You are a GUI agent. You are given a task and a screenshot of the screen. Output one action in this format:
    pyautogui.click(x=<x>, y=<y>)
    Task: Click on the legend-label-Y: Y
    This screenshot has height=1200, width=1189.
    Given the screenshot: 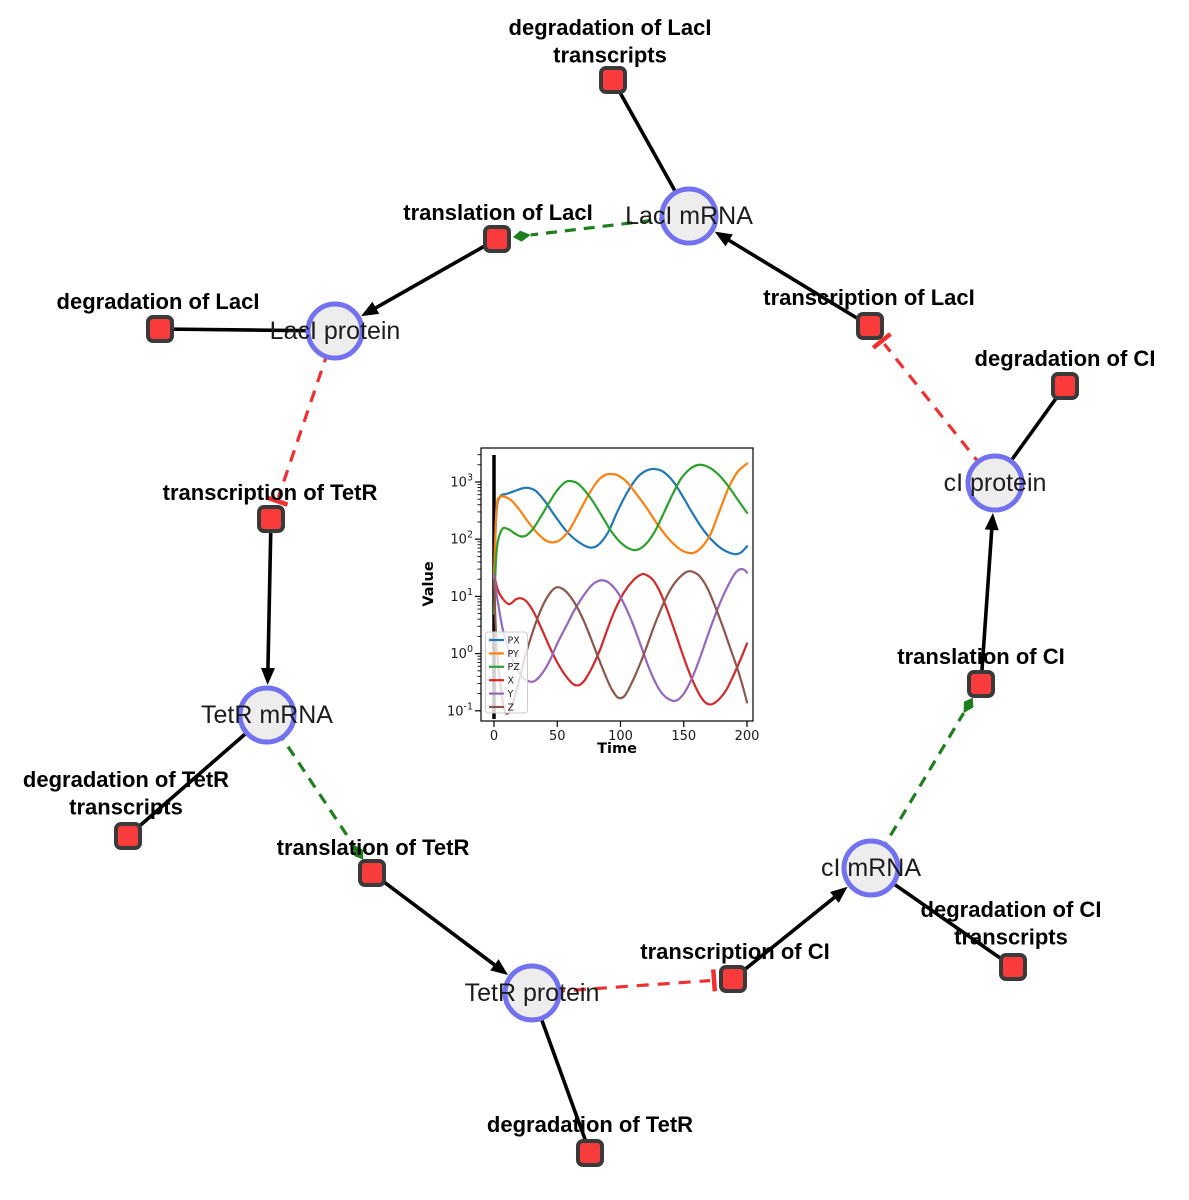 What is the action you would take?
    pyautogui.click(x=510, y=694)
    